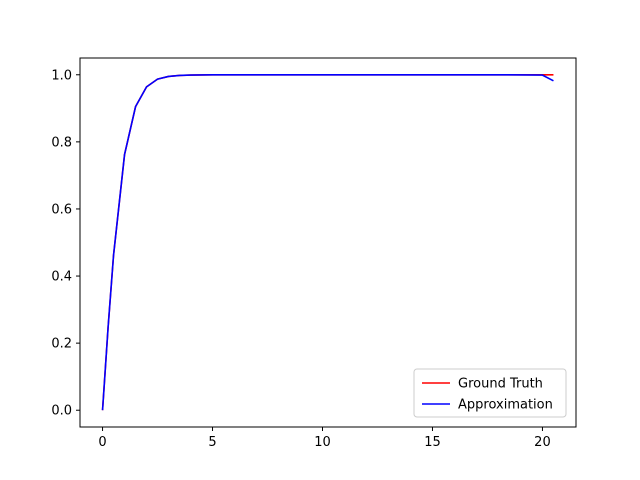  I want to click on legend: Ground Truth Approximation, so click(490, 393).